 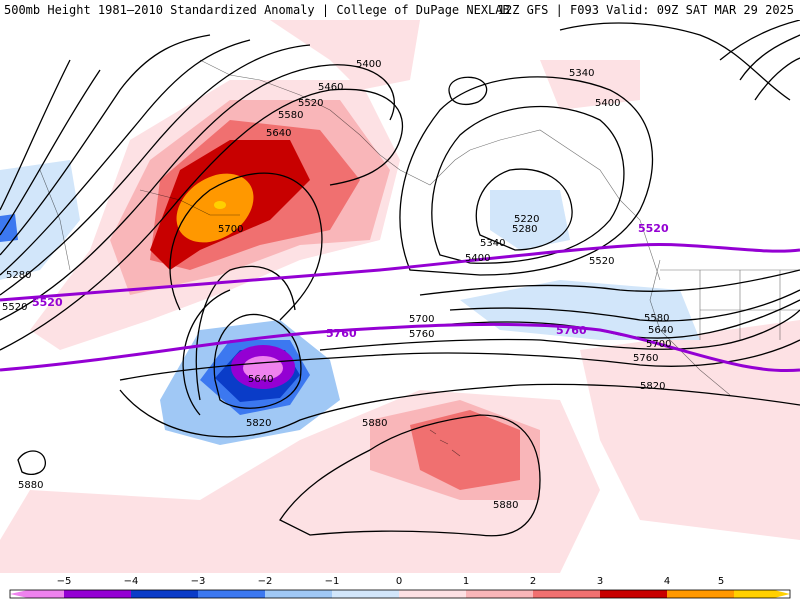 I want to click on colorbar-swatches, so click(x=400, y=594).